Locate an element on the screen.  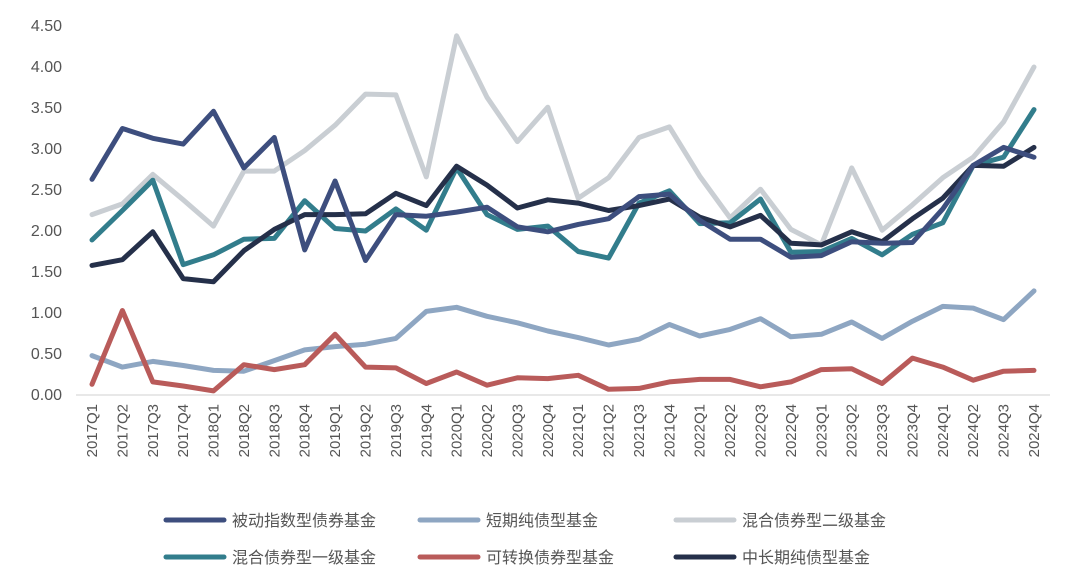
x-tick-label: 2024Q1 is located at coordinates (943, 430).